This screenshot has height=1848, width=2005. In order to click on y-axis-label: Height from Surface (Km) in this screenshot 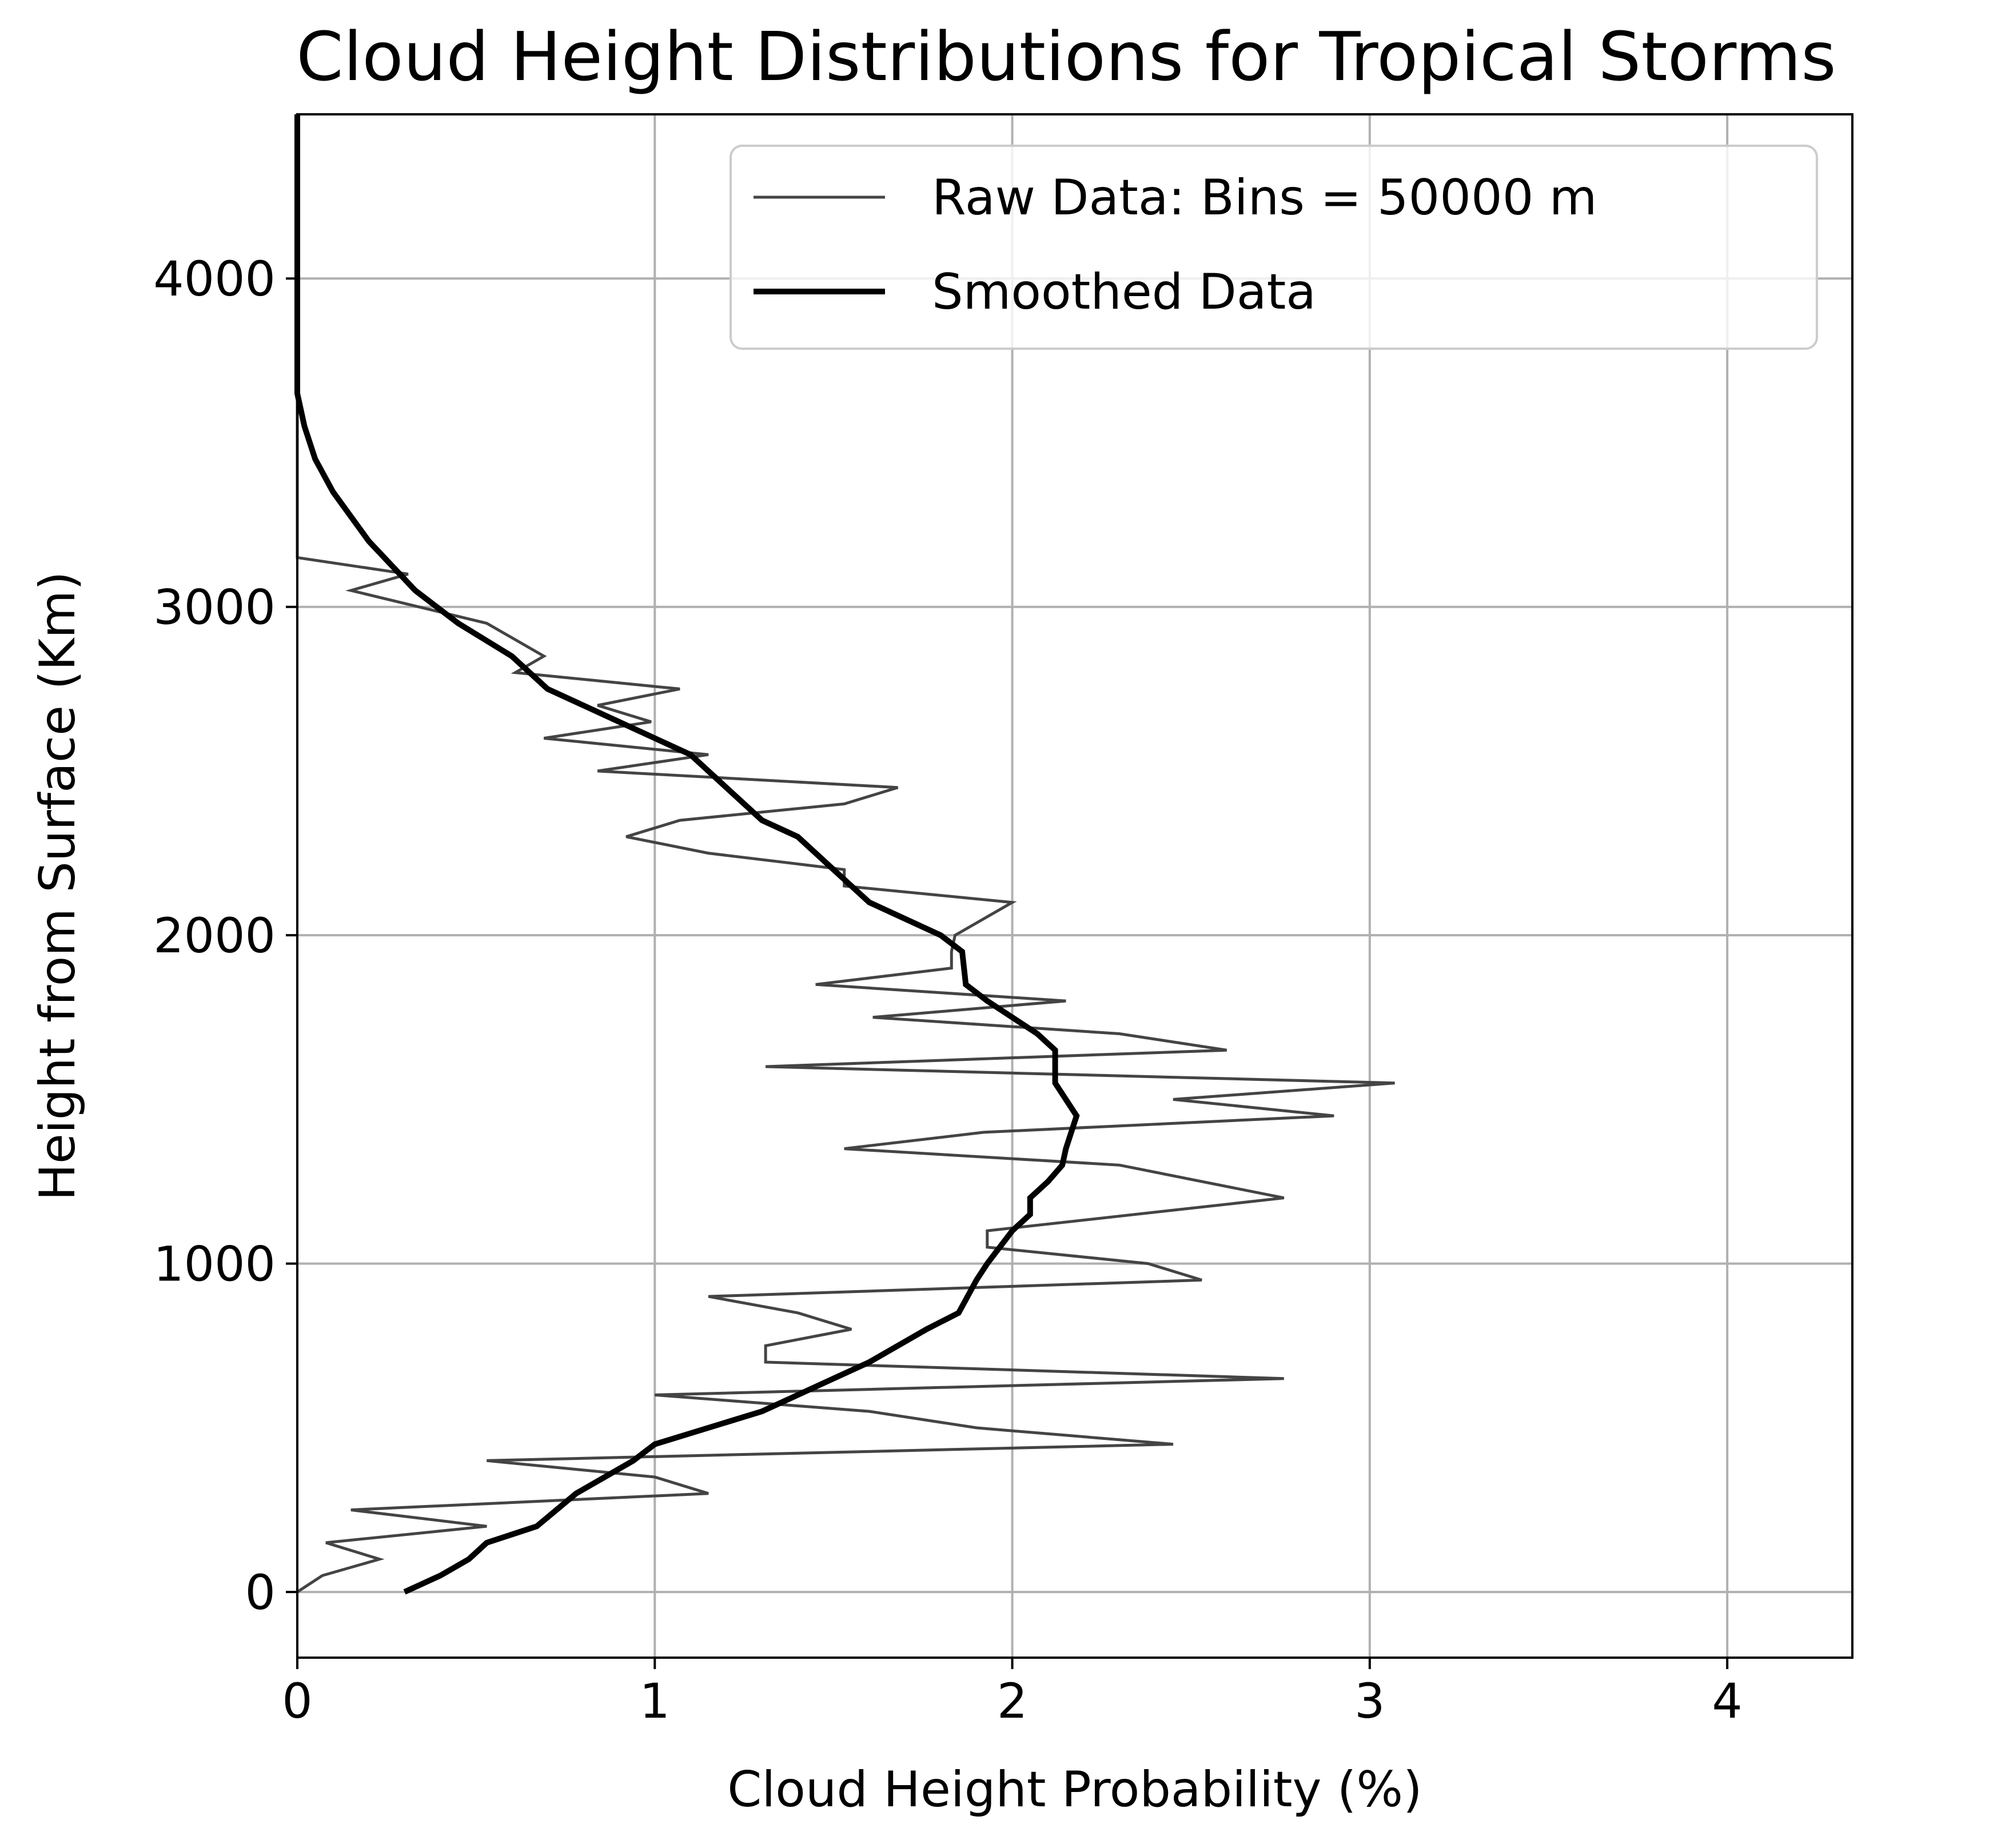, I will do `click(57, 885)`.